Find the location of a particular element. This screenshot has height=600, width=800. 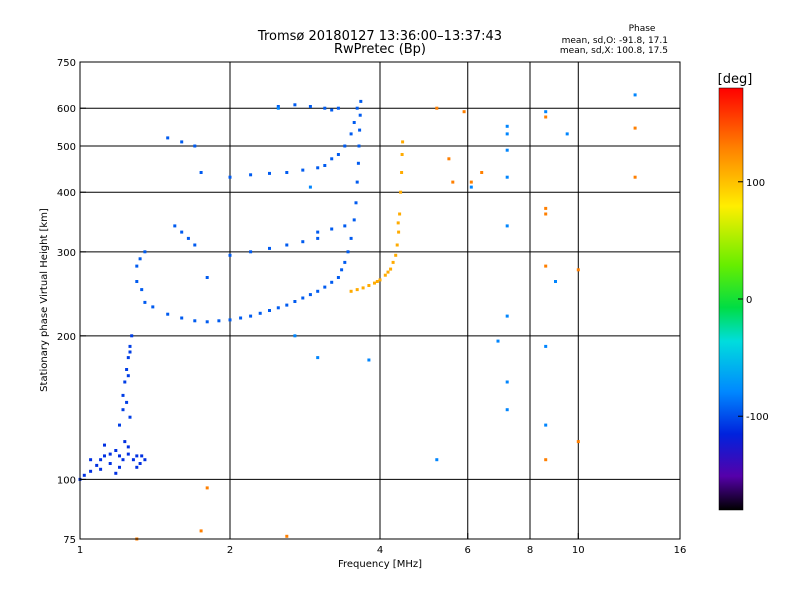

stats-line-x: mean, sd,X: 100.8, 17.5 is located at coordinates (614, 51).